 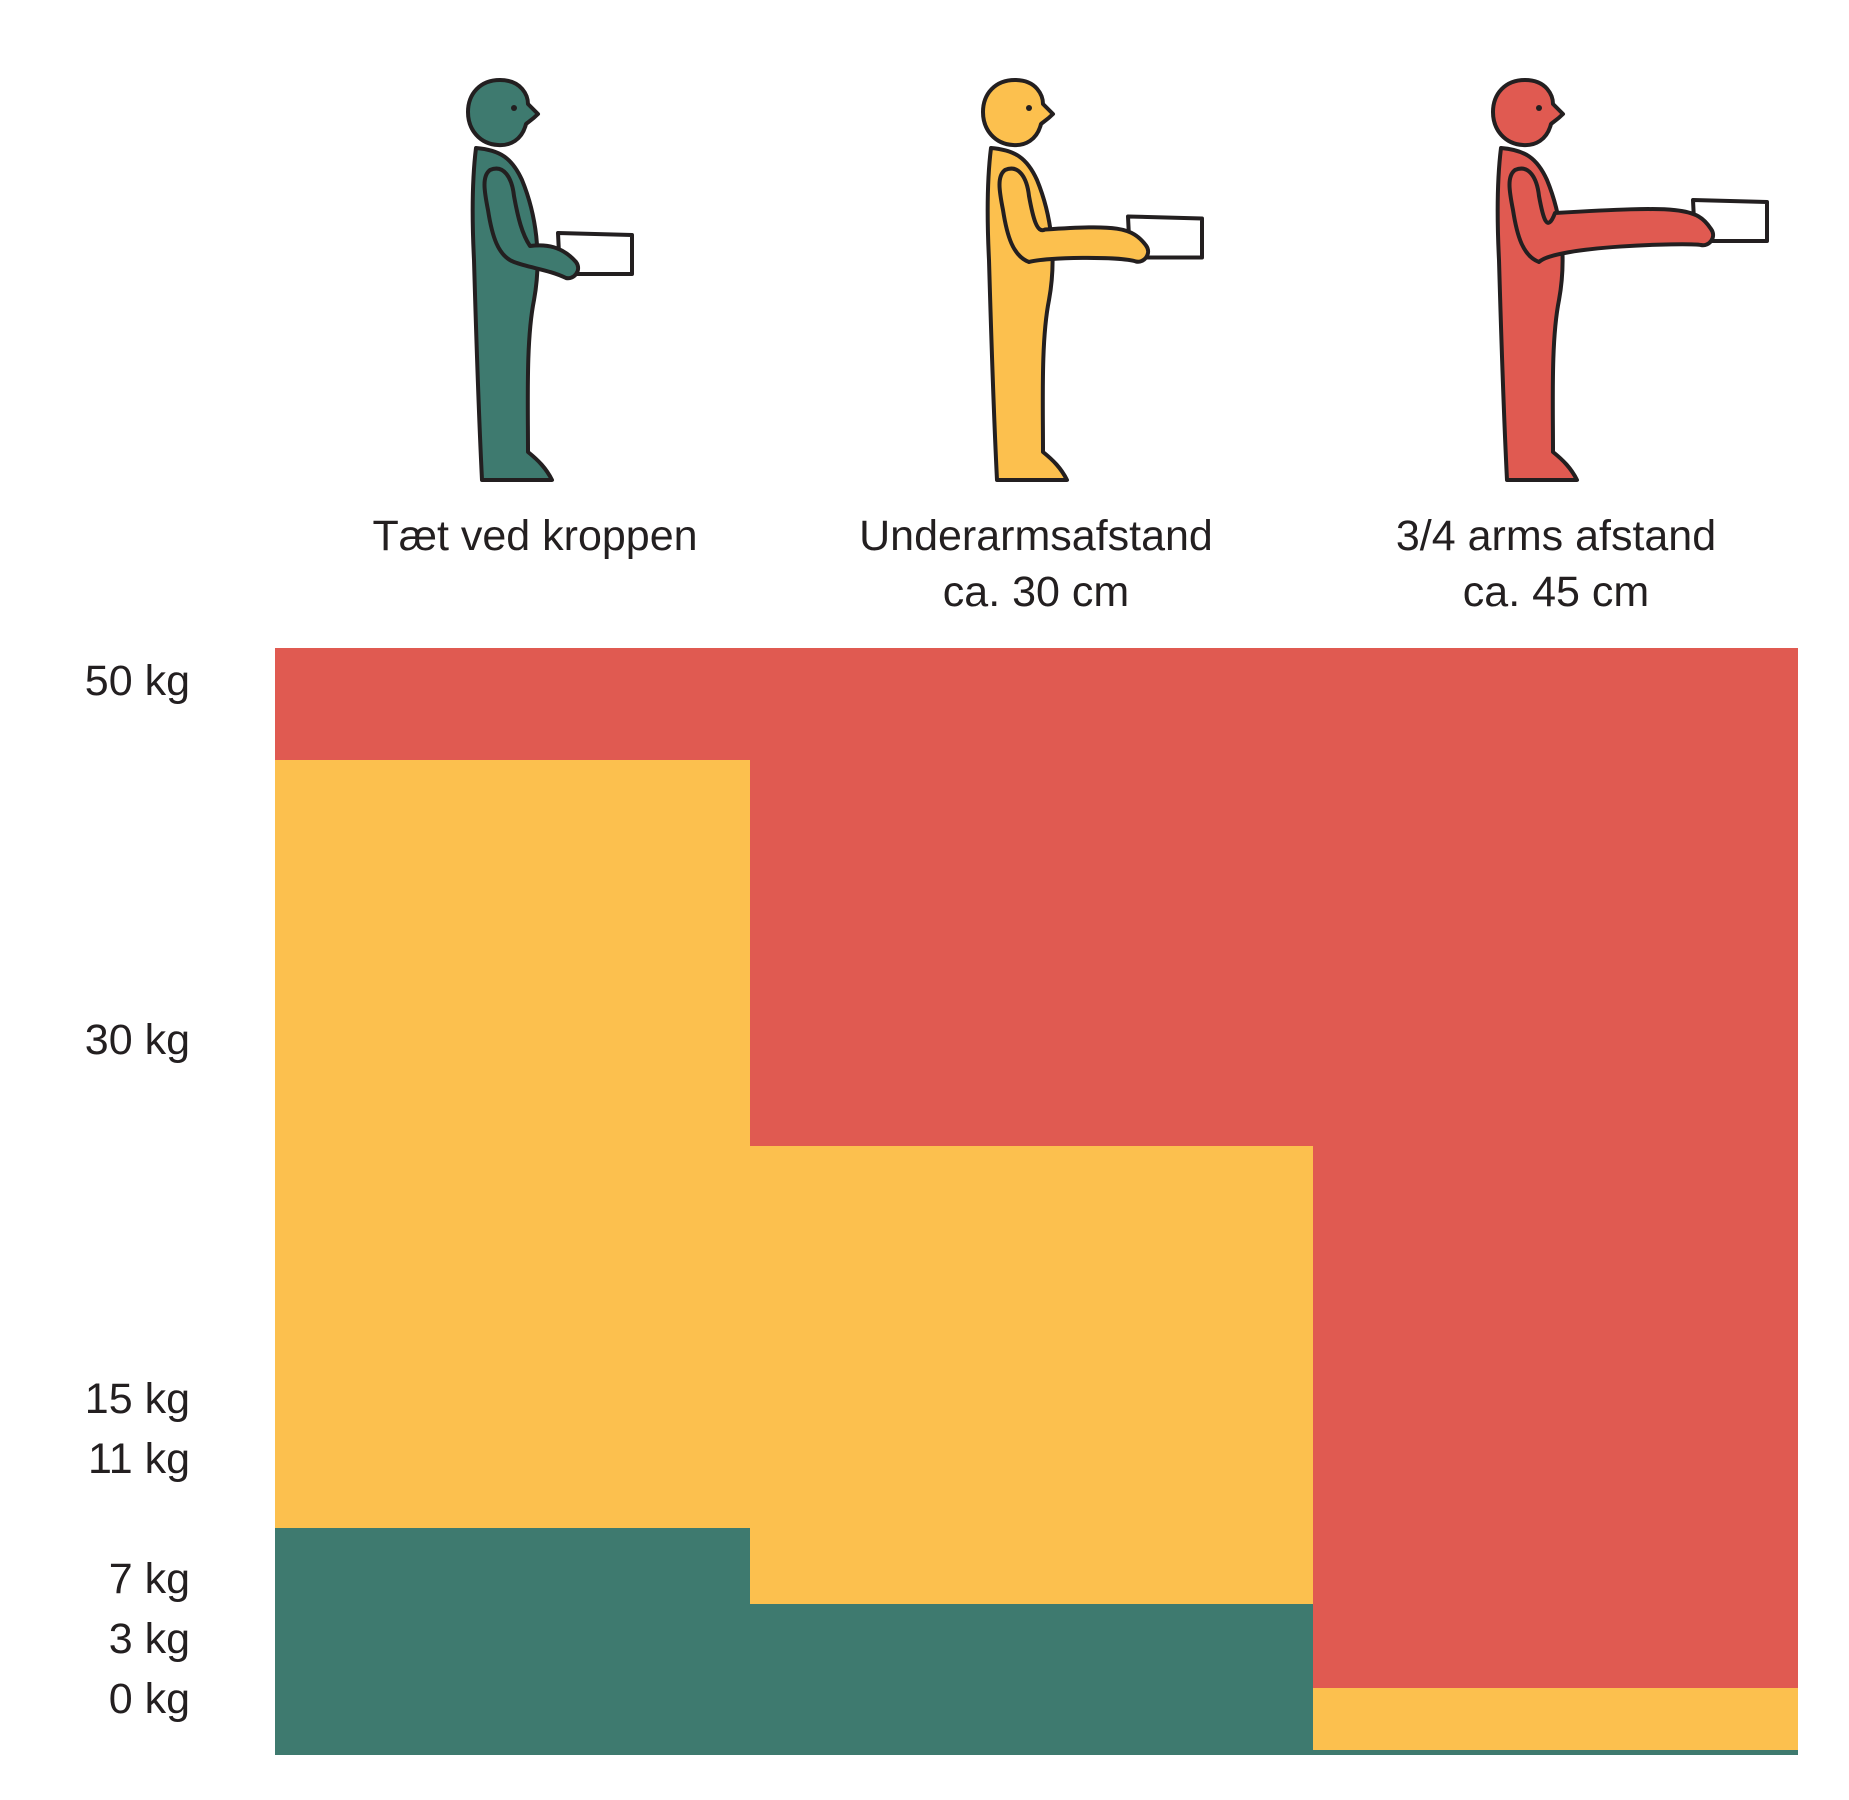 I want to click on column-label-1: Tæt ved kroppen, so click(x=534, y=536).